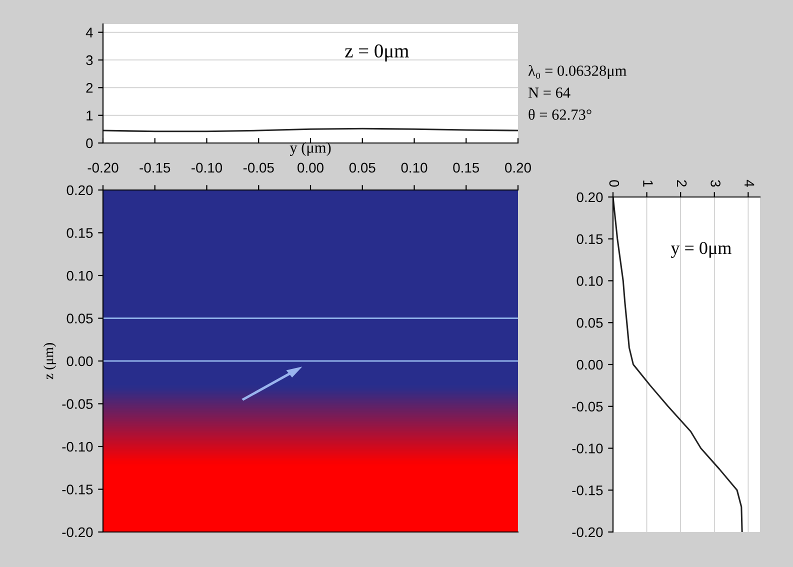 The image size is (793, 567). I want to click on x-tick-label: 4, so click(749, 183).